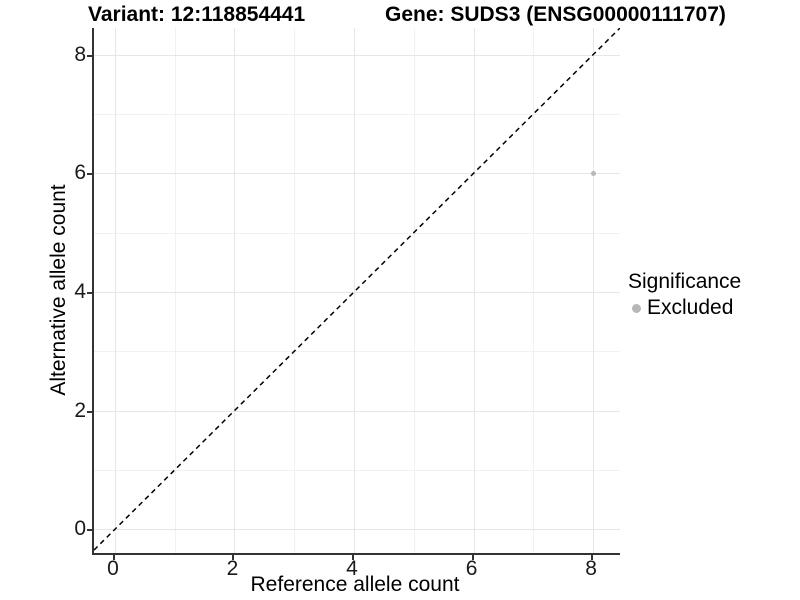 The image size is (800, 600). Describe the element at coordinates (684, 294) in the screenshot. I see `legend: Significance Excluded` at that location.